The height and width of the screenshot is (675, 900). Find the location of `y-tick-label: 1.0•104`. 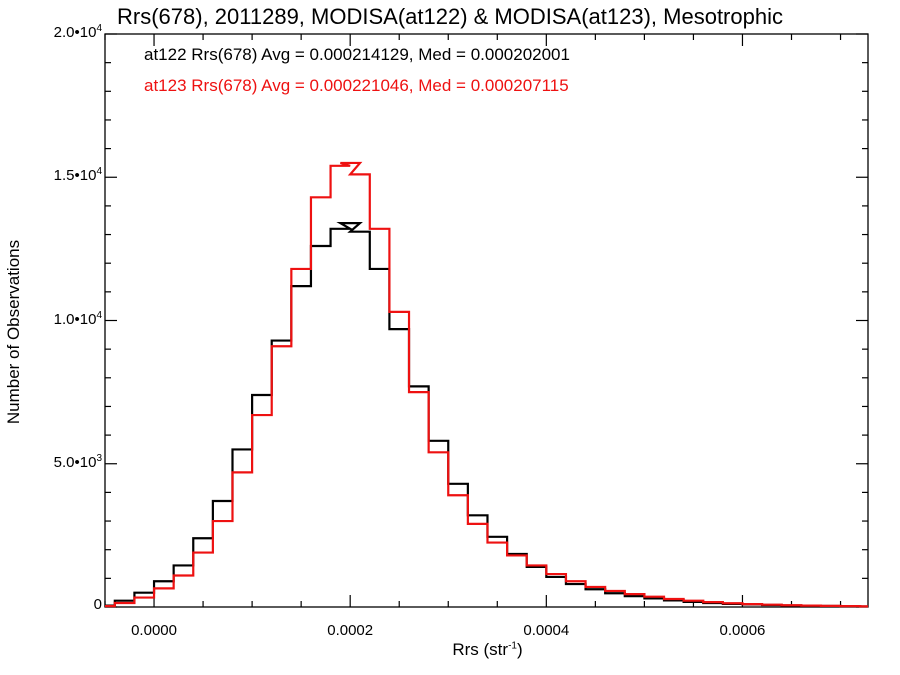

y-tick-label: 1.0•104 is located at coordinates (78, 319).